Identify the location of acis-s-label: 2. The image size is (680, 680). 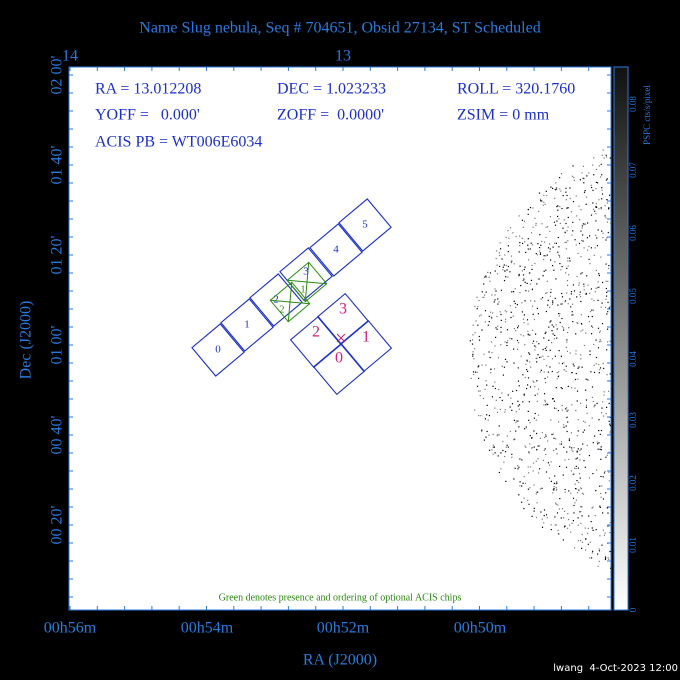
(276, 300).